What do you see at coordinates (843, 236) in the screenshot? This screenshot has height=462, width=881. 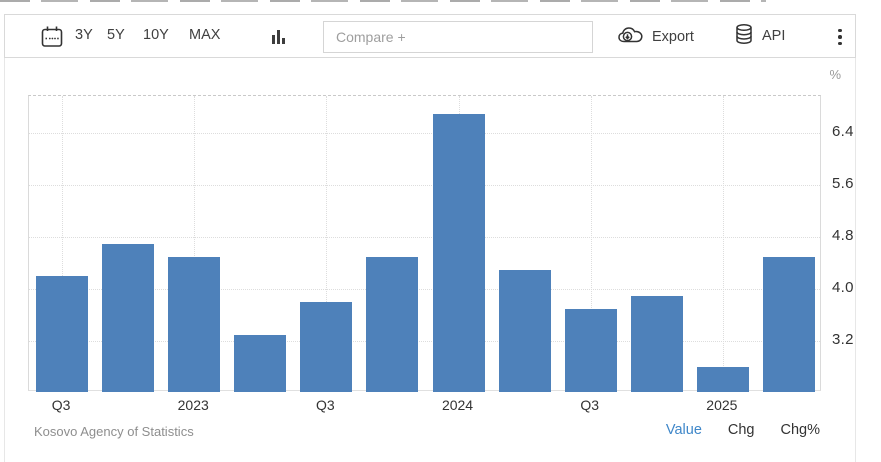 I see `y-axis-tick-label: 4.8` at bounding box center [843, 236].